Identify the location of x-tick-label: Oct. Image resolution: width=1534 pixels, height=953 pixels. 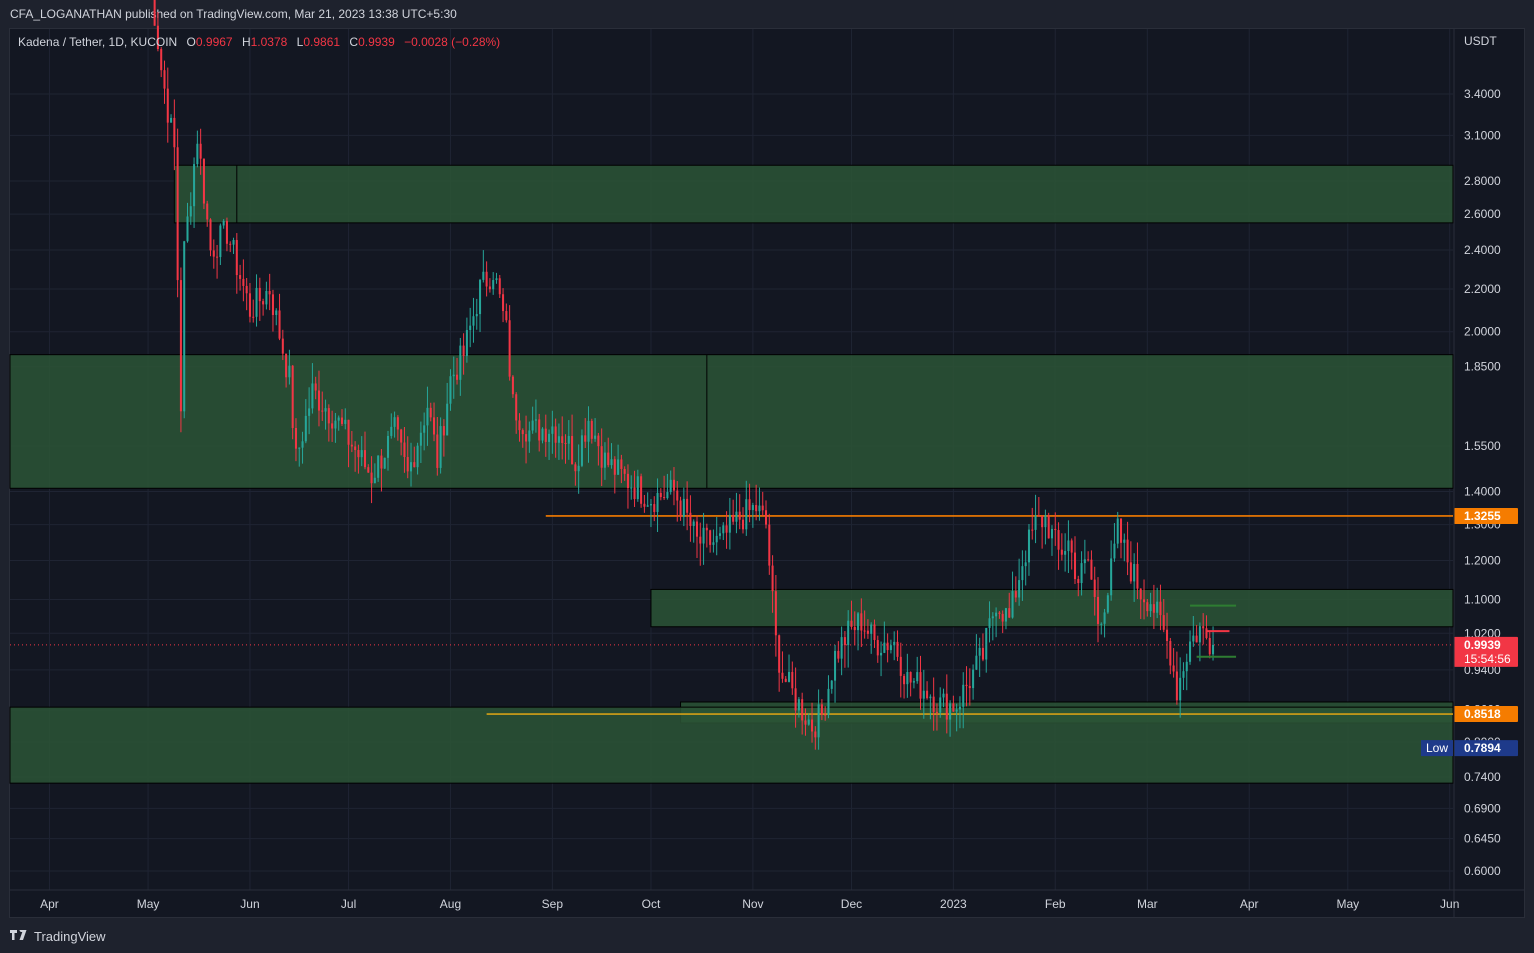
(651, 904).